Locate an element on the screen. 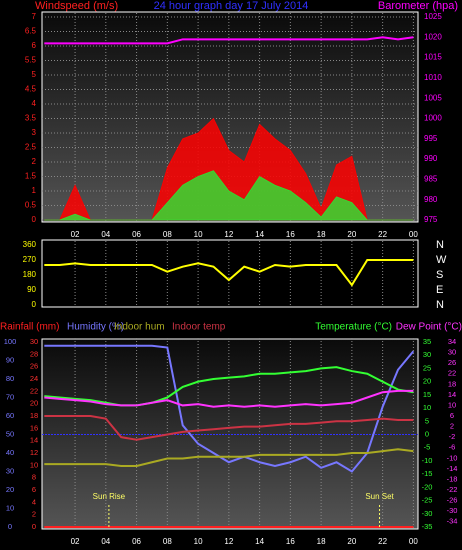  legend-label: Indoor hum is located at coordinates (139, 327).